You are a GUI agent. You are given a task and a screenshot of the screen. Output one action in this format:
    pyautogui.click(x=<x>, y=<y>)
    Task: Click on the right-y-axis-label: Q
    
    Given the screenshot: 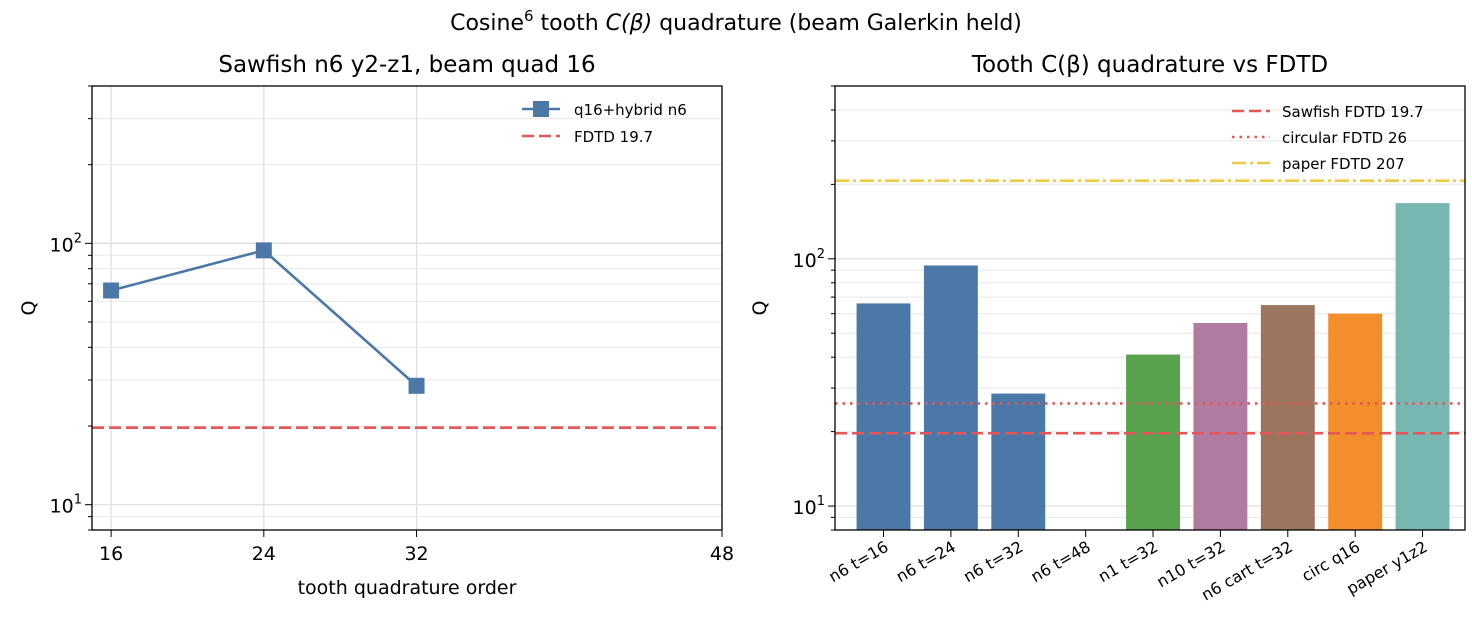 What is the action you would take?
    pyautogui.click(x=760, y=308)
    